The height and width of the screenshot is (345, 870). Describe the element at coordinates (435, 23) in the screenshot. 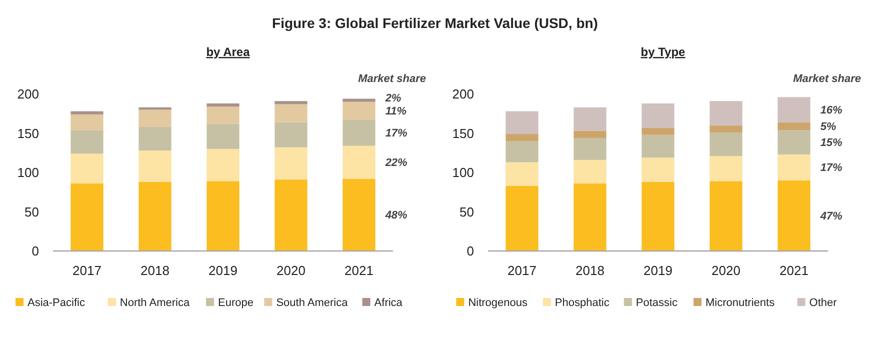

I see `text: Figure 3: Global Fertilizer Market Value (USD, bn)` at that location.